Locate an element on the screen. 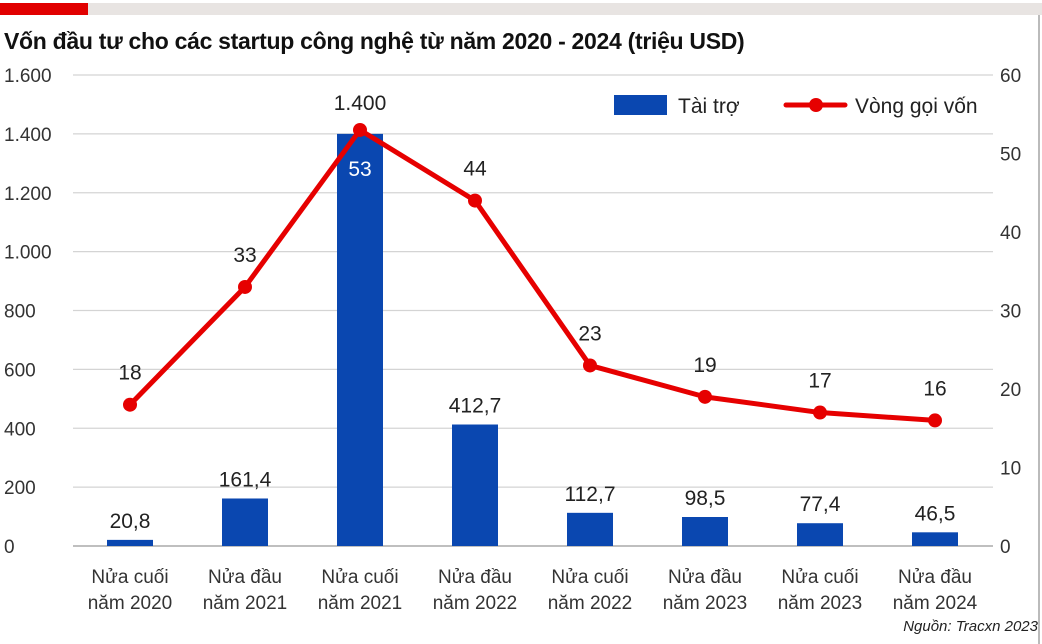  source-note: Nguồn: Tracxn 2023 is located at coordinates (970, 626).